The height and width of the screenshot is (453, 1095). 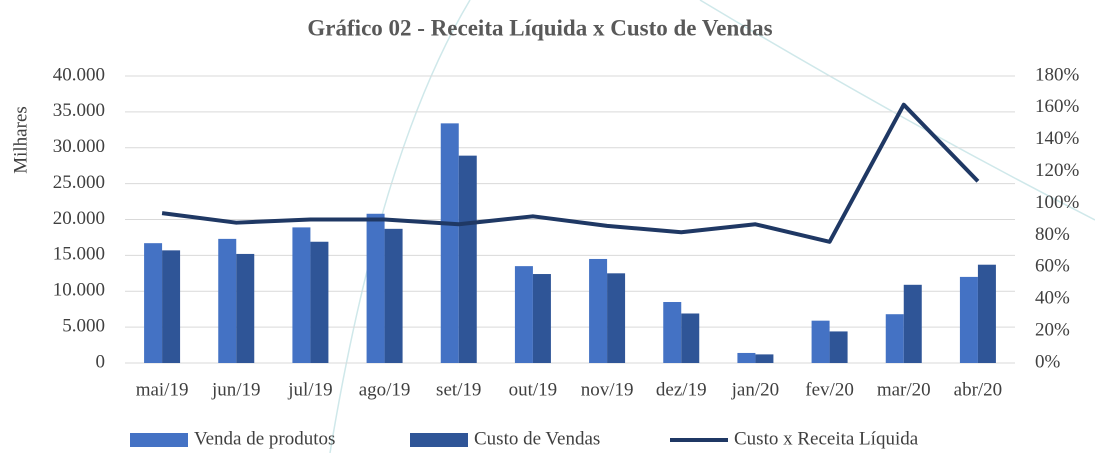 I want to click on y2-tick-label: 60%, so click(x=1052, y=266).